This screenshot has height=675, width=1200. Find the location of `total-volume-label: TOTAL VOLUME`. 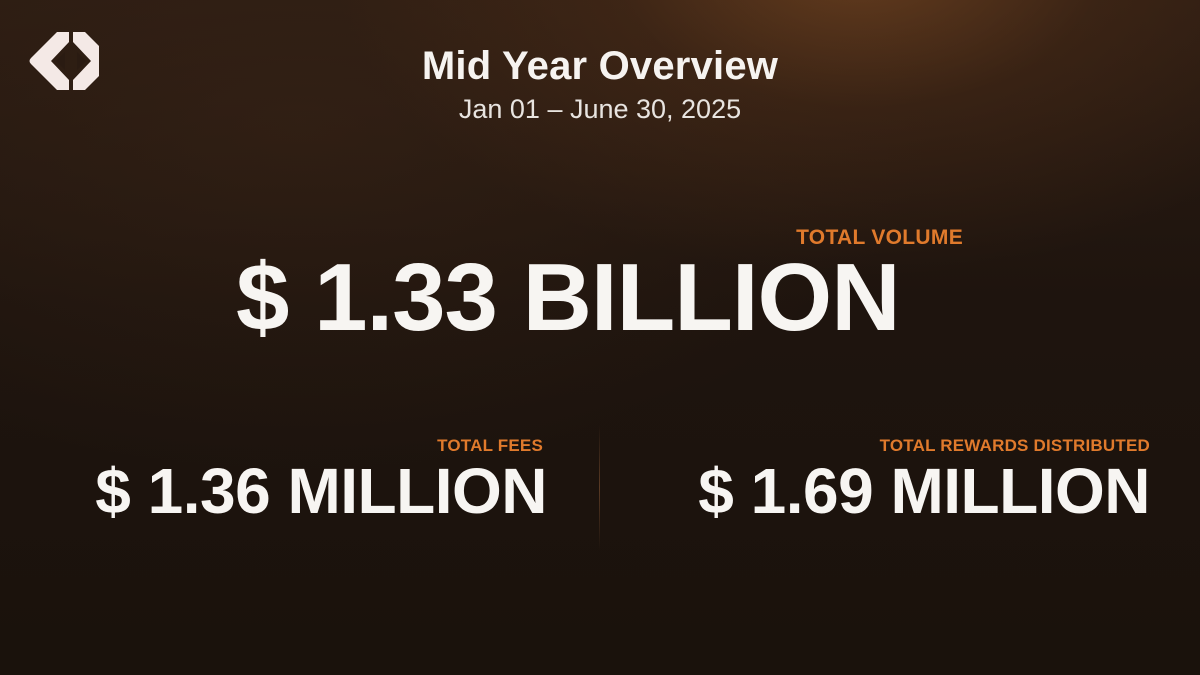

total-volume-label: TOTAL VOLUME is located at coordinates (879, 237).